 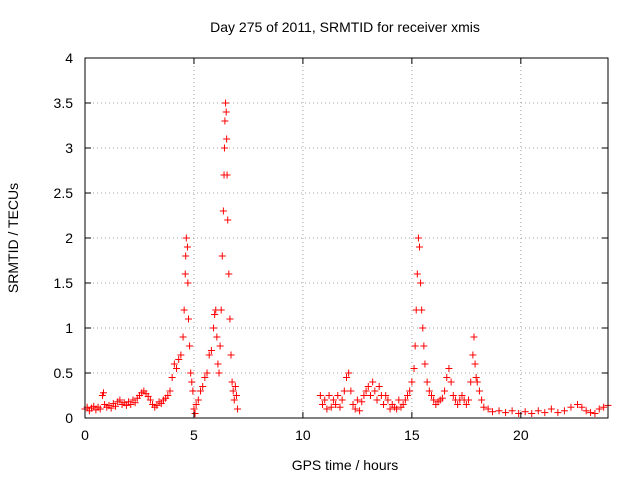 I want to click on x-axis-label: GPS time / hours, so click(x=345, y=465).